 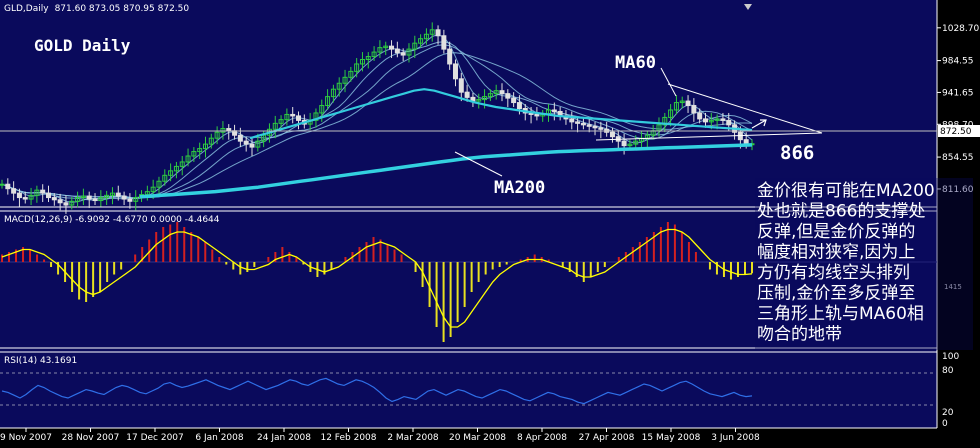 What do you see at coordinates (956, 132) in the screenshot?
I see `current-price-value: 872.50` at bounding box center [956, 132].